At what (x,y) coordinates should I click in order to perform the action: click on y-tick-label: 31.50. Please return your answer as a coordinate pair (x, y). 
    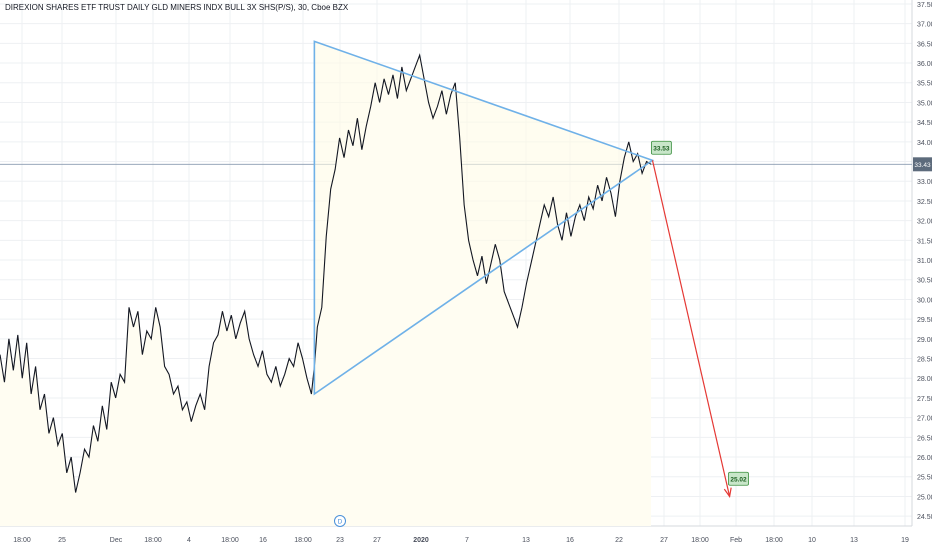
    Looking at the image, I should click on (924, 241).